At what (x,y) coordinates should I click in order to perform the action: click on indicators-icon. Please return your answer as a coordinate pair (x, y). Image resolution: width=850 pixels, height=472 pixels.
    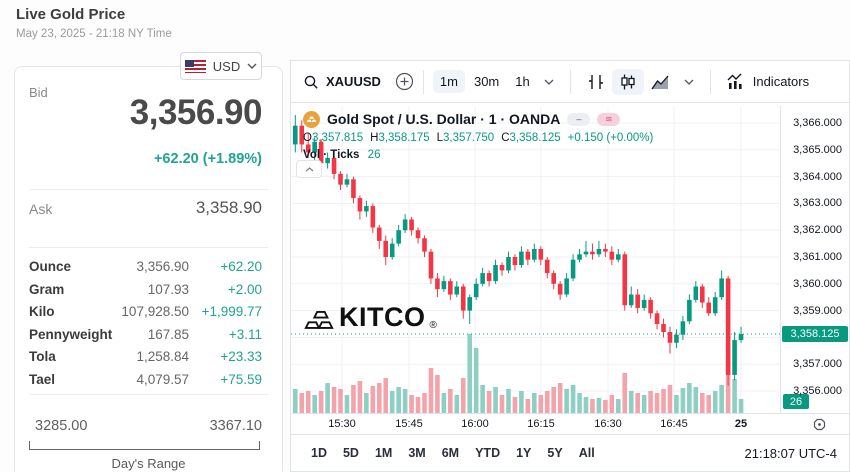
    Looking at the image, I should click on (737, 81).